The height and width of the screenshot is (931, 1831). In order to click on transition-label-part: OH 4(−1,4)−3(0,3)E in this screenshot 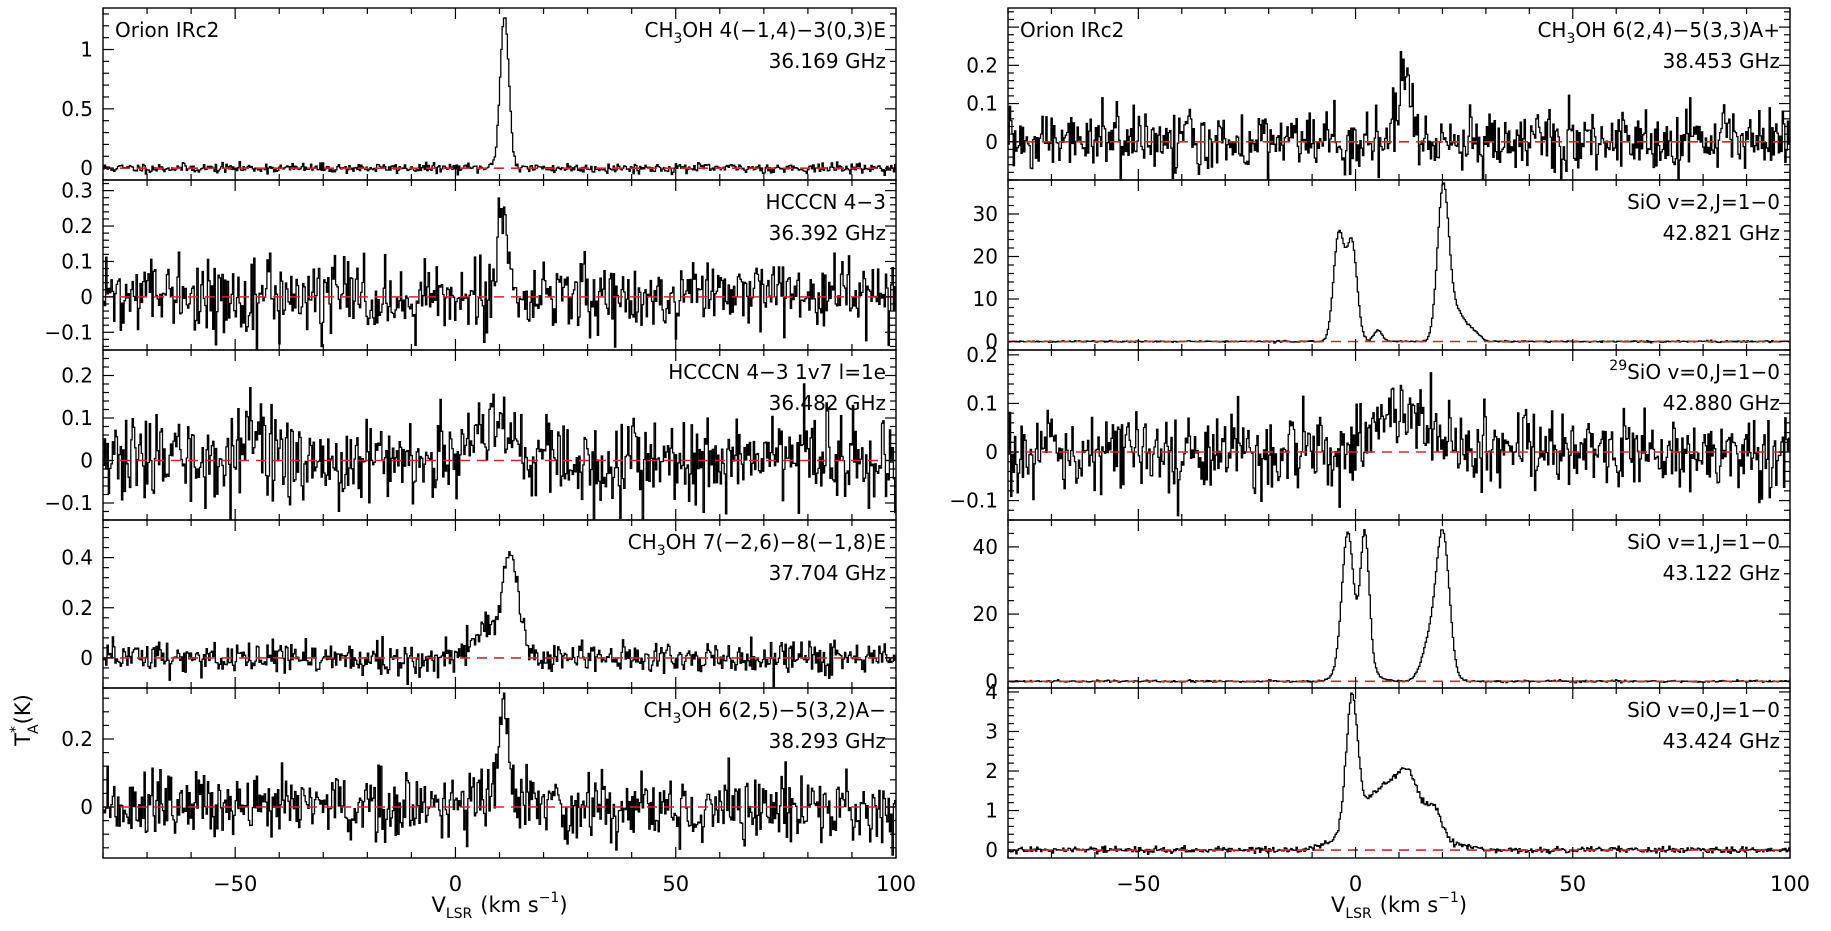, I will do `click(784, 30)`.